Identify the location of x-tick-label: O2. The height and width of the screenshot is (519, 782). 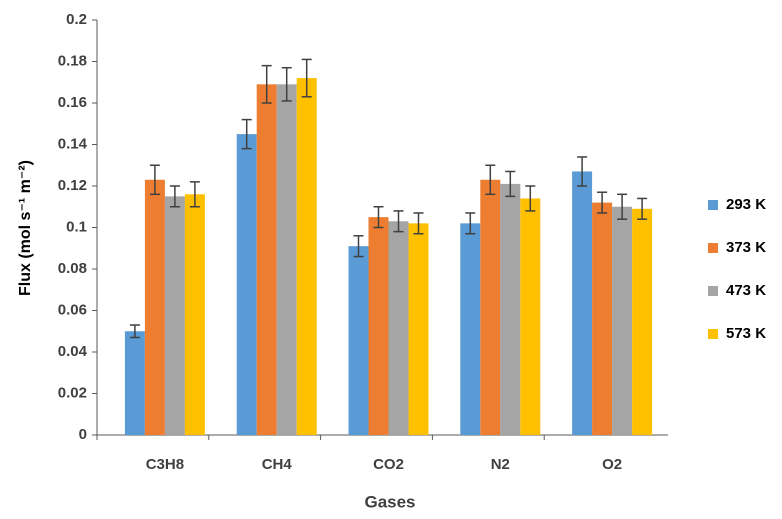
(612, 464).